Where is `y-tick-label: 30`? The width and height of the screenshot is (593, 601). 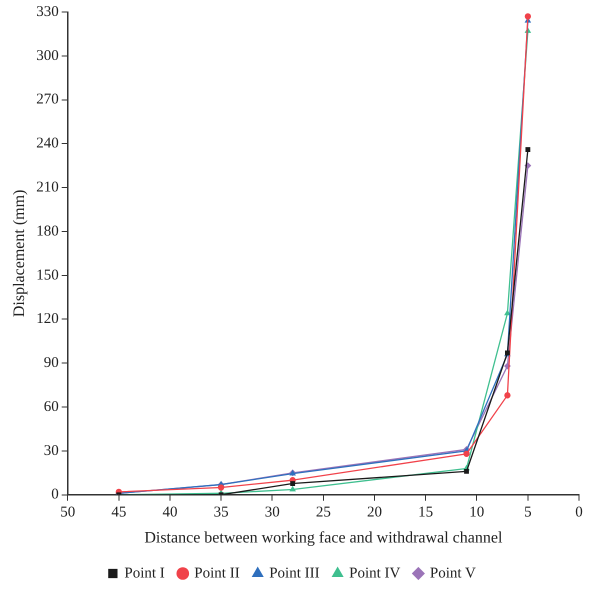 y-tick-label: 30 is located at coordinates (51, 450).